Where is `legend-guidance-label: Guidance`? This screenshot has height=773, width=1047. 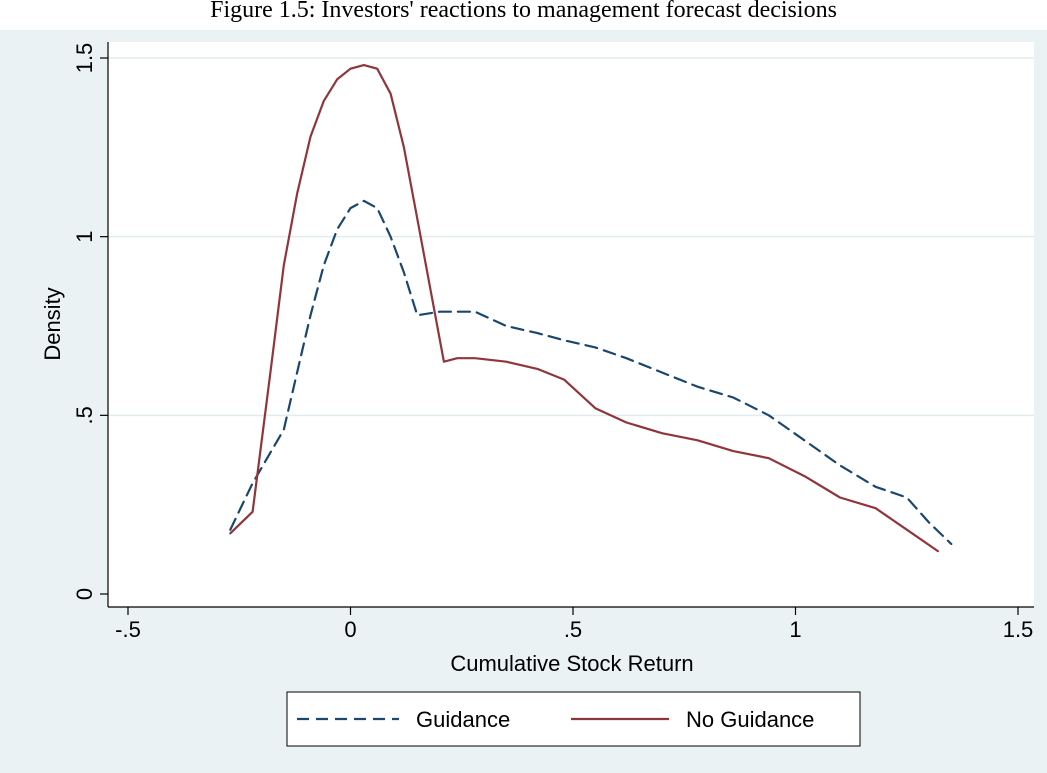
legend-guidance-label: Guidance is located at coordinates (463, 719).